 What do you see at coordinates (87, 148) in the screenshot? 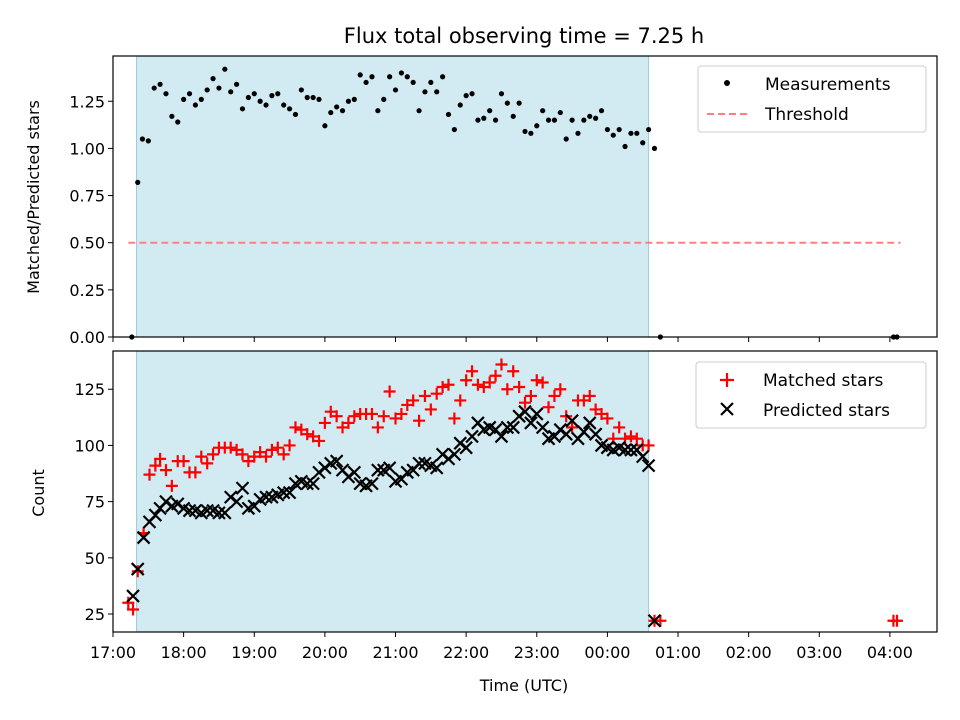
I see `top-y-tick-label: 1.00` at bounding box center [87, 148].